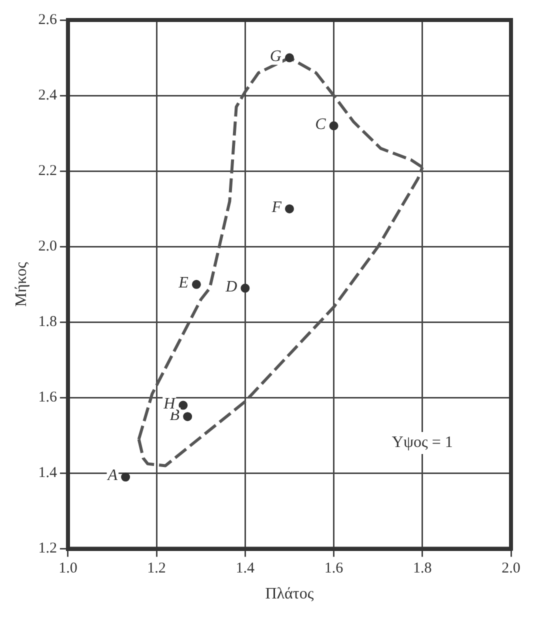 This screenshot has height=621, width=535. I want to click on x-tick-label: 2.0, so click(511, 568).